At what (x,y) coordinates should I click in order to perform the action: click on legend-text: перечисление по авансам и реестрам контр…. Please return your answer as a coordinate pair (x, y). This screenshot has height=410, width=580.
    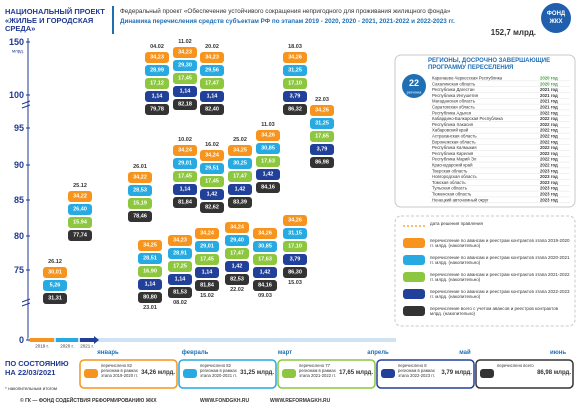
    Looking at the image, I should click on (500, 243).